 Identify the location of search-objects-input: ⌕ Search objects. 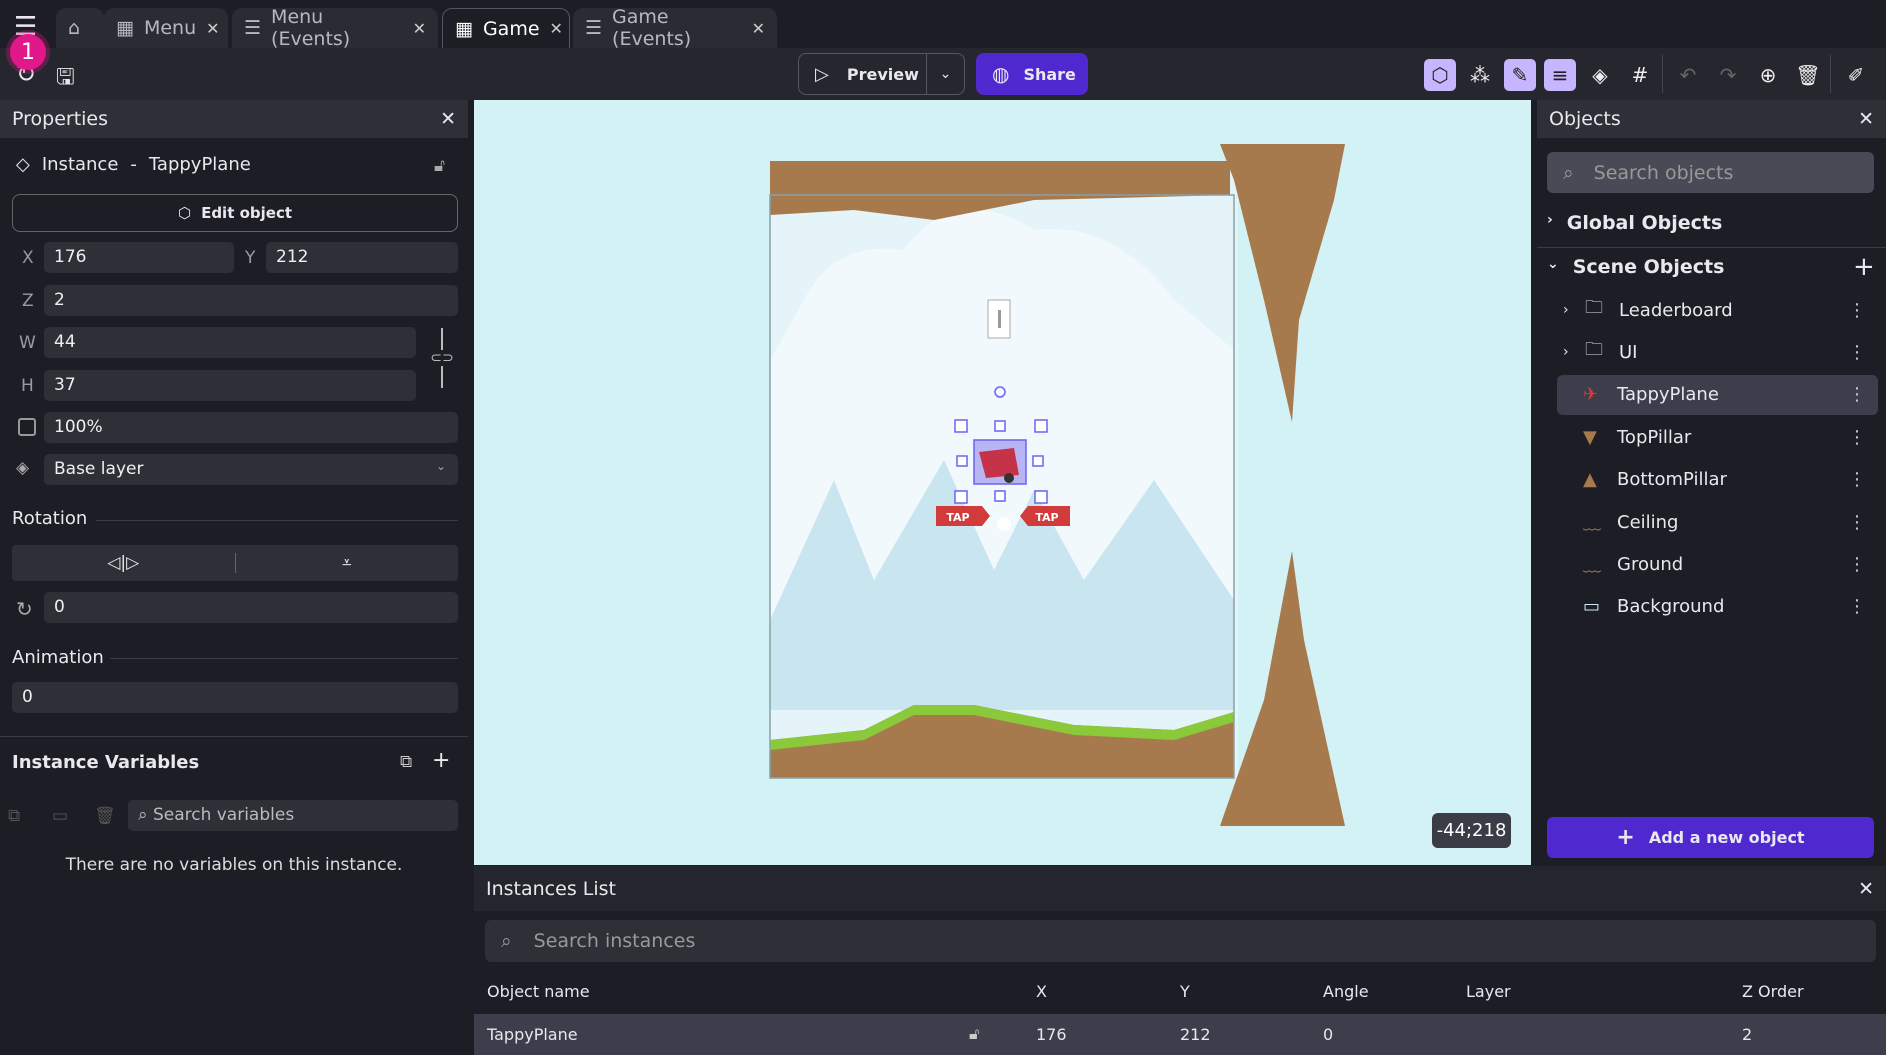
(1710, 172).